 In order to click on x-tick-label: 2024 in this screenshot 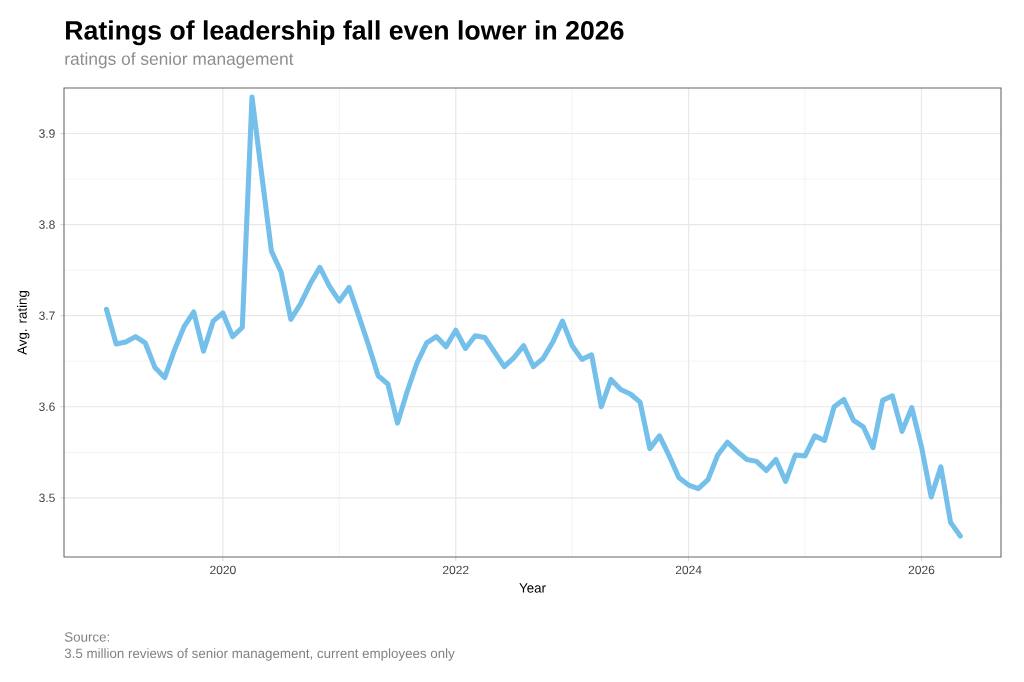, I will do `click(688, 570)`.